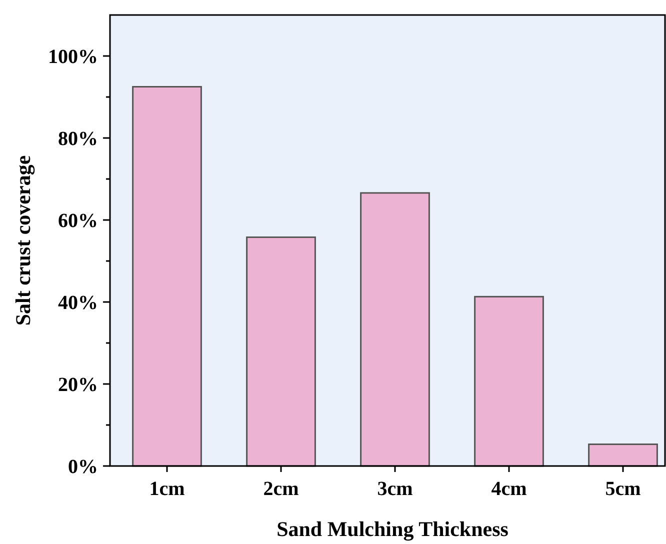  I want to click on y-tick-label: 0%, so click(83, 467).